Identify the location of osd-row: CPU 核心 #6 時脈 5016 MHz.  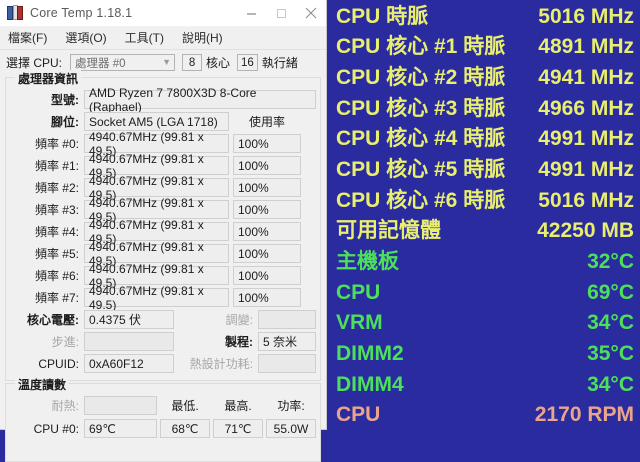
(484, 200).